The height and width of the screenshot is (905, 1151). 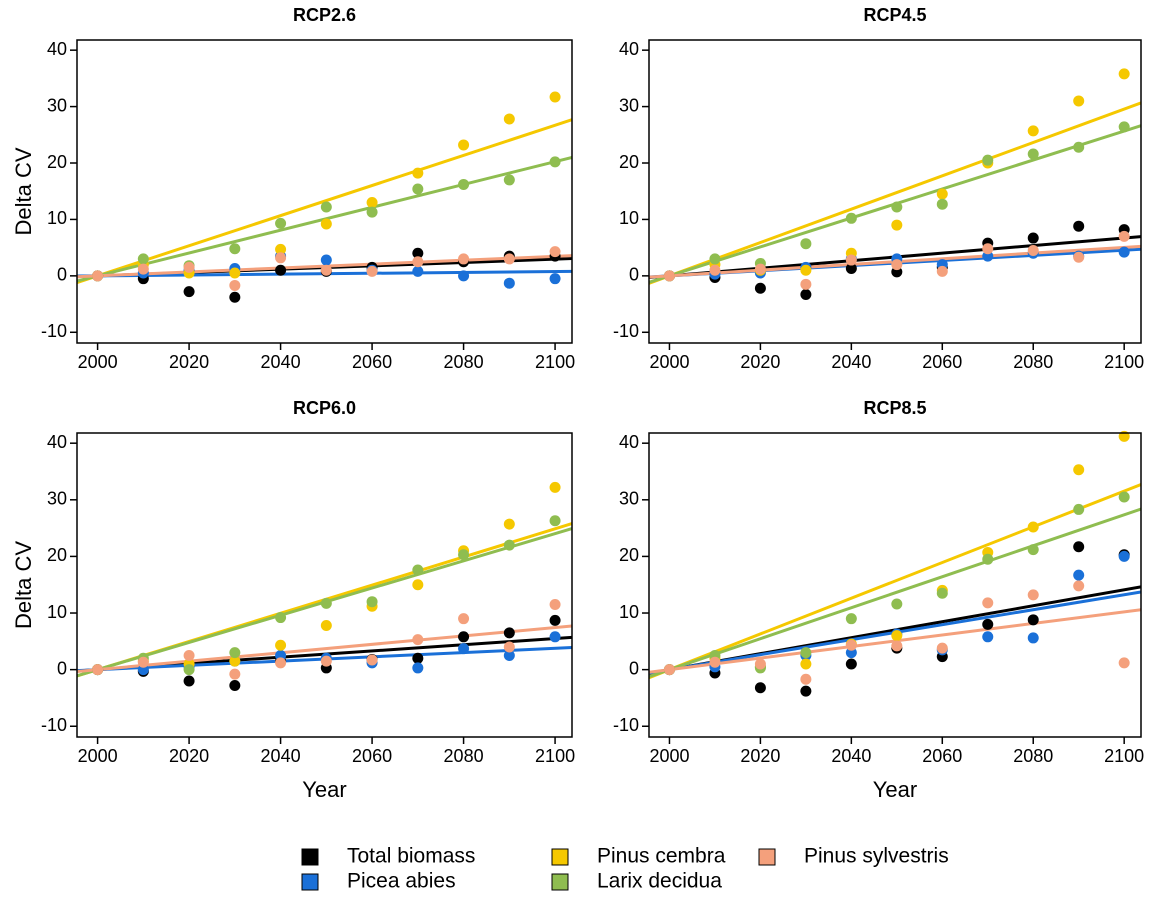 What do you see at coordinates (324, 15) in the screenshot?
I see `panel-title: RCP2.6` at bounding box center [324, 15].